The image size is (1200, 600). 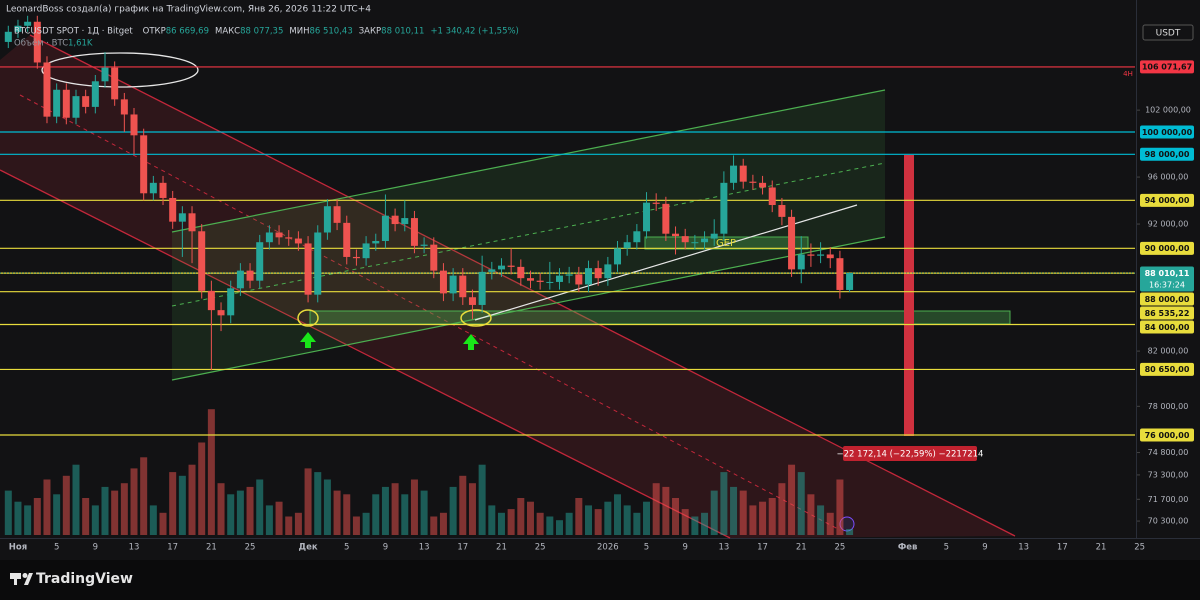 What do you see at coordinates (1168, 224) in the screenshot?
I see `y-tick-label: 92 000,00` at bounding box center [1168, 224].